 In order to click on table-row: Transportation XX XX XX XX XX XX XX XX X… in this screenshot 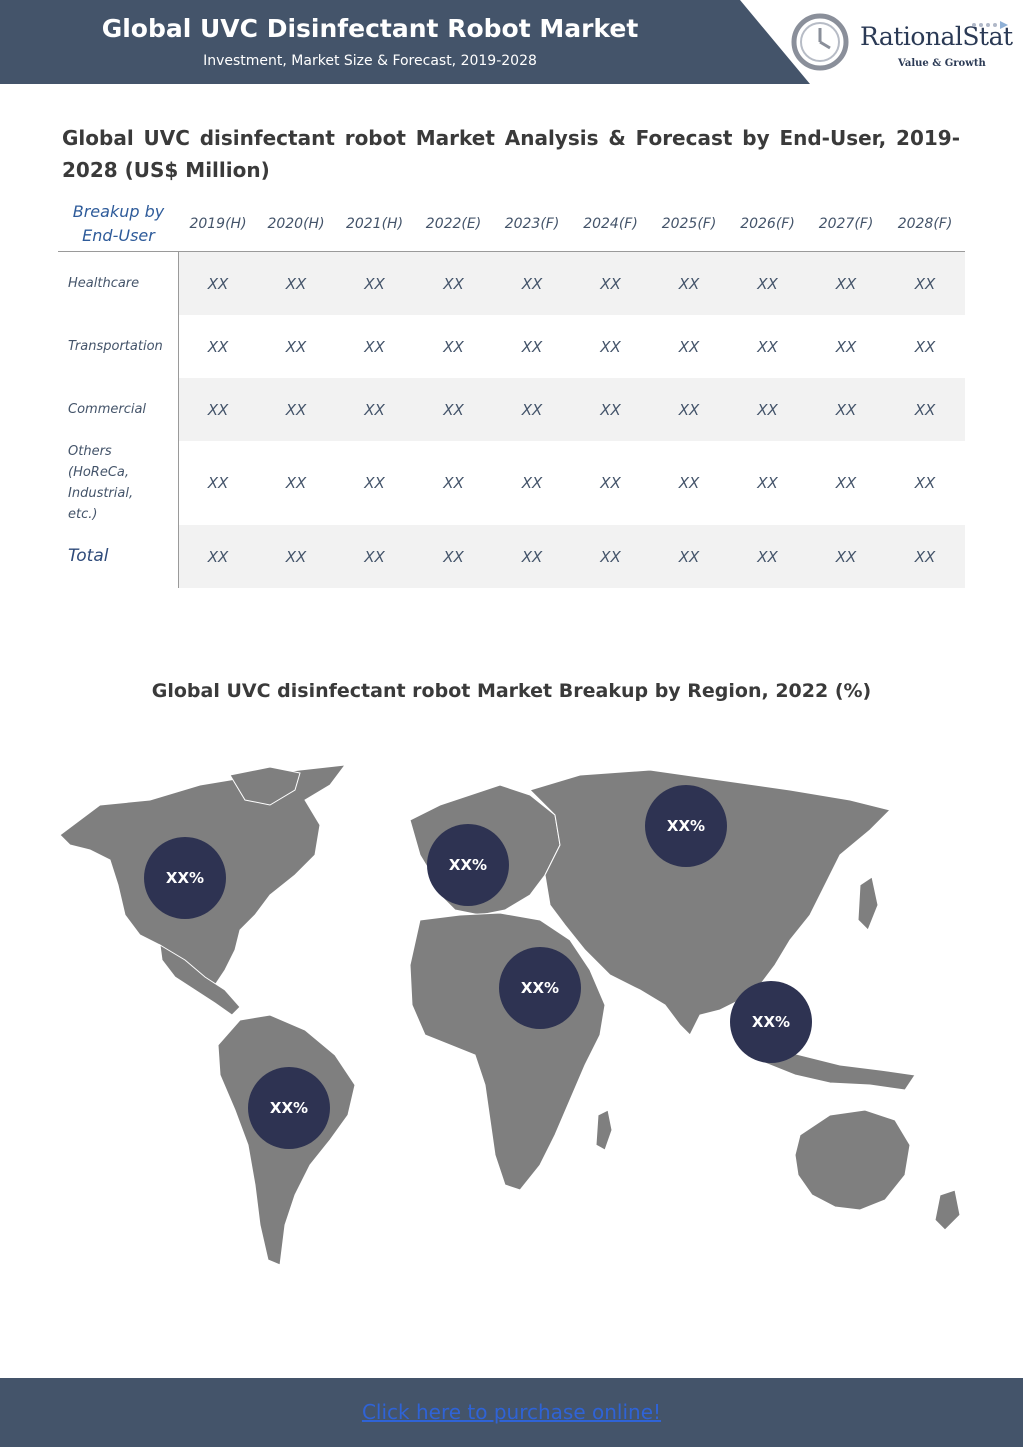, I will do `click(511, 346)`.